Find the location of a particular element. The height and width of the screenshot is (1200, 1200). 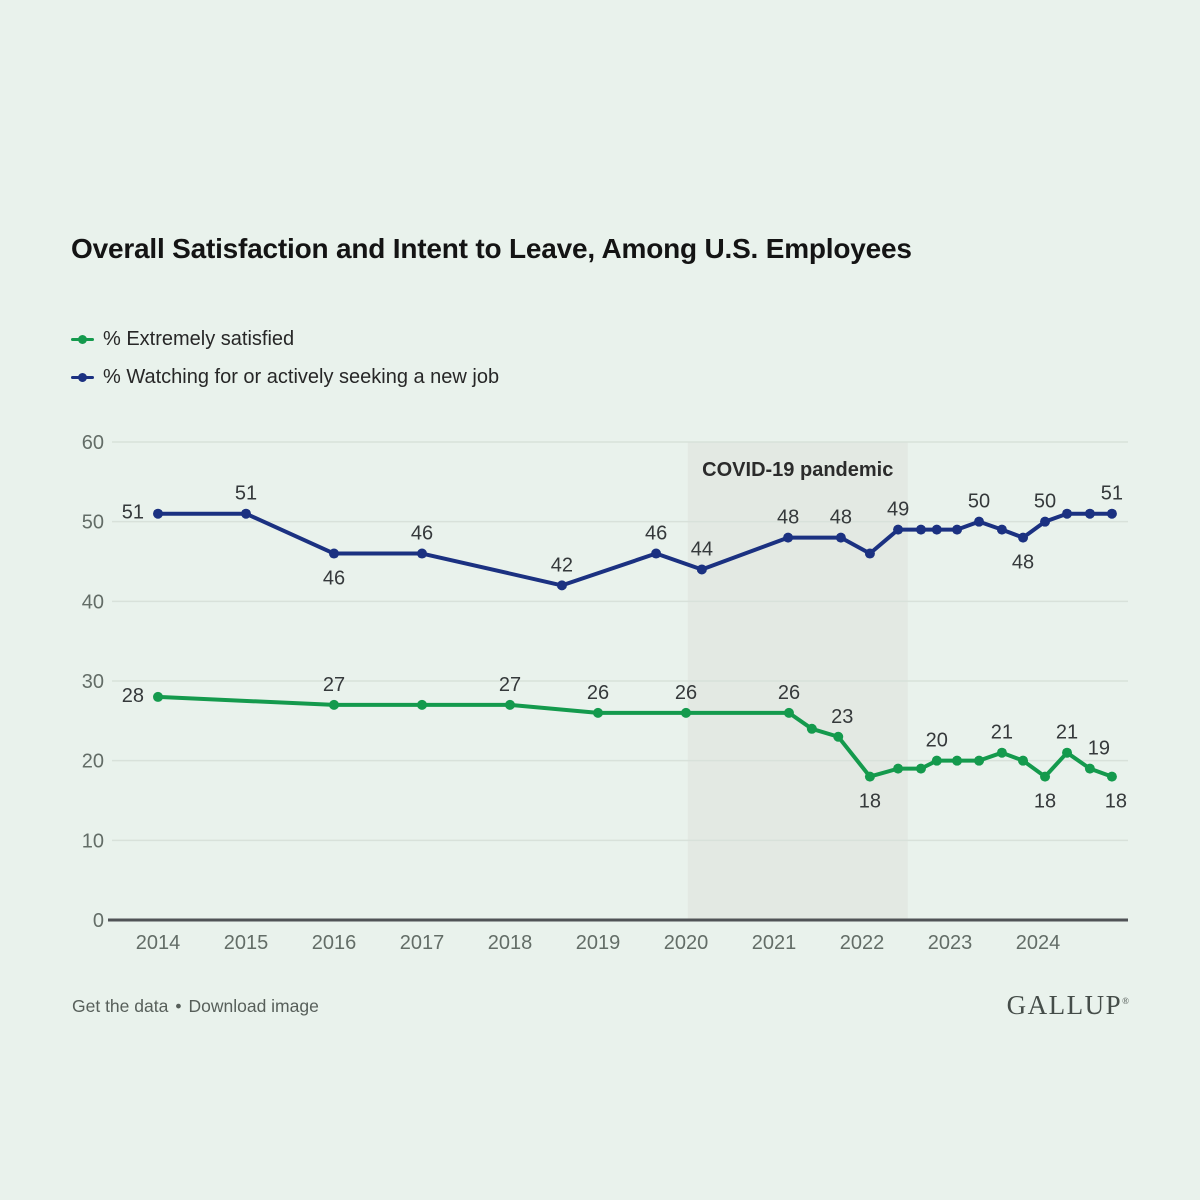

download-image-link: Download image is located at coordinates (253, 1006).